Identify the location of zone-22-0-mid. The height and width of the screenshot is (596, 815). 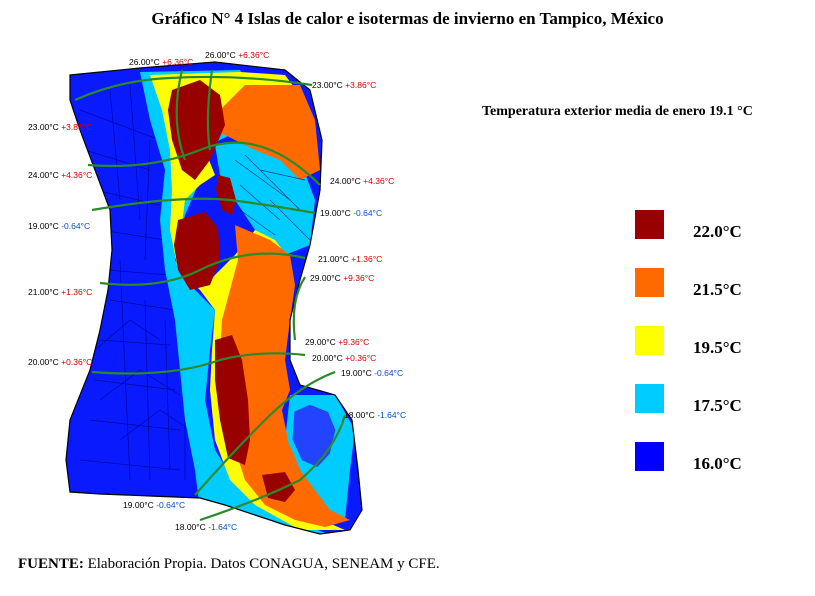
(197, 251).